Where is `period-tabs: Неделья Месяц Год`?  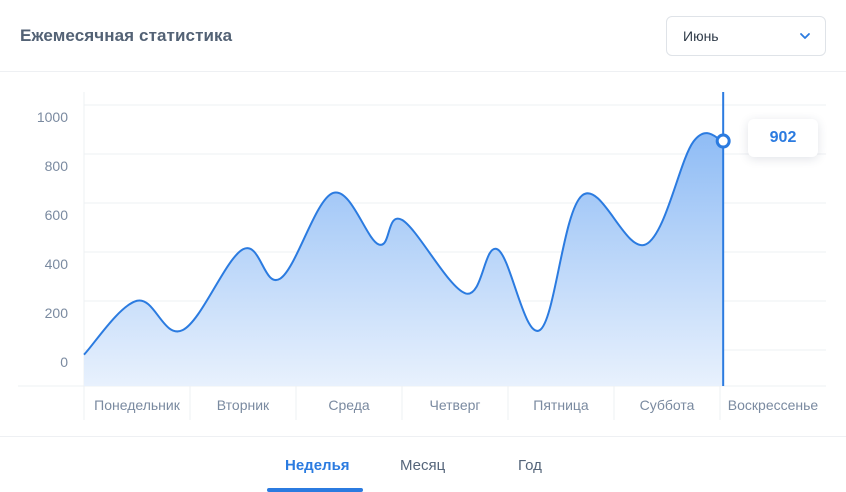 period-tabs: Неделья Месяц Год is located at coordinates (423, 464).